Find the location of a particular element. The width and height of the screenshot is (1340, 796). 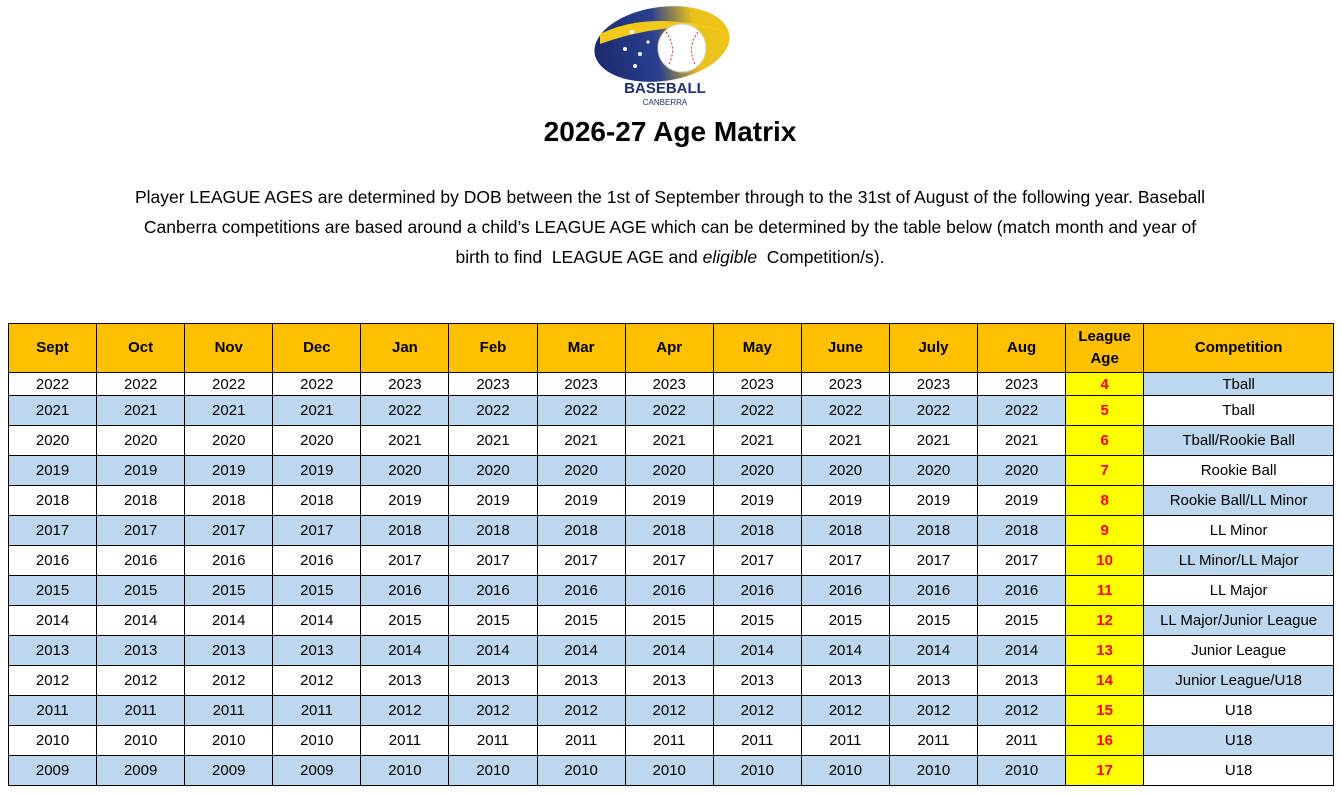

league-age: 7 is located at coordinates (1105, 470).